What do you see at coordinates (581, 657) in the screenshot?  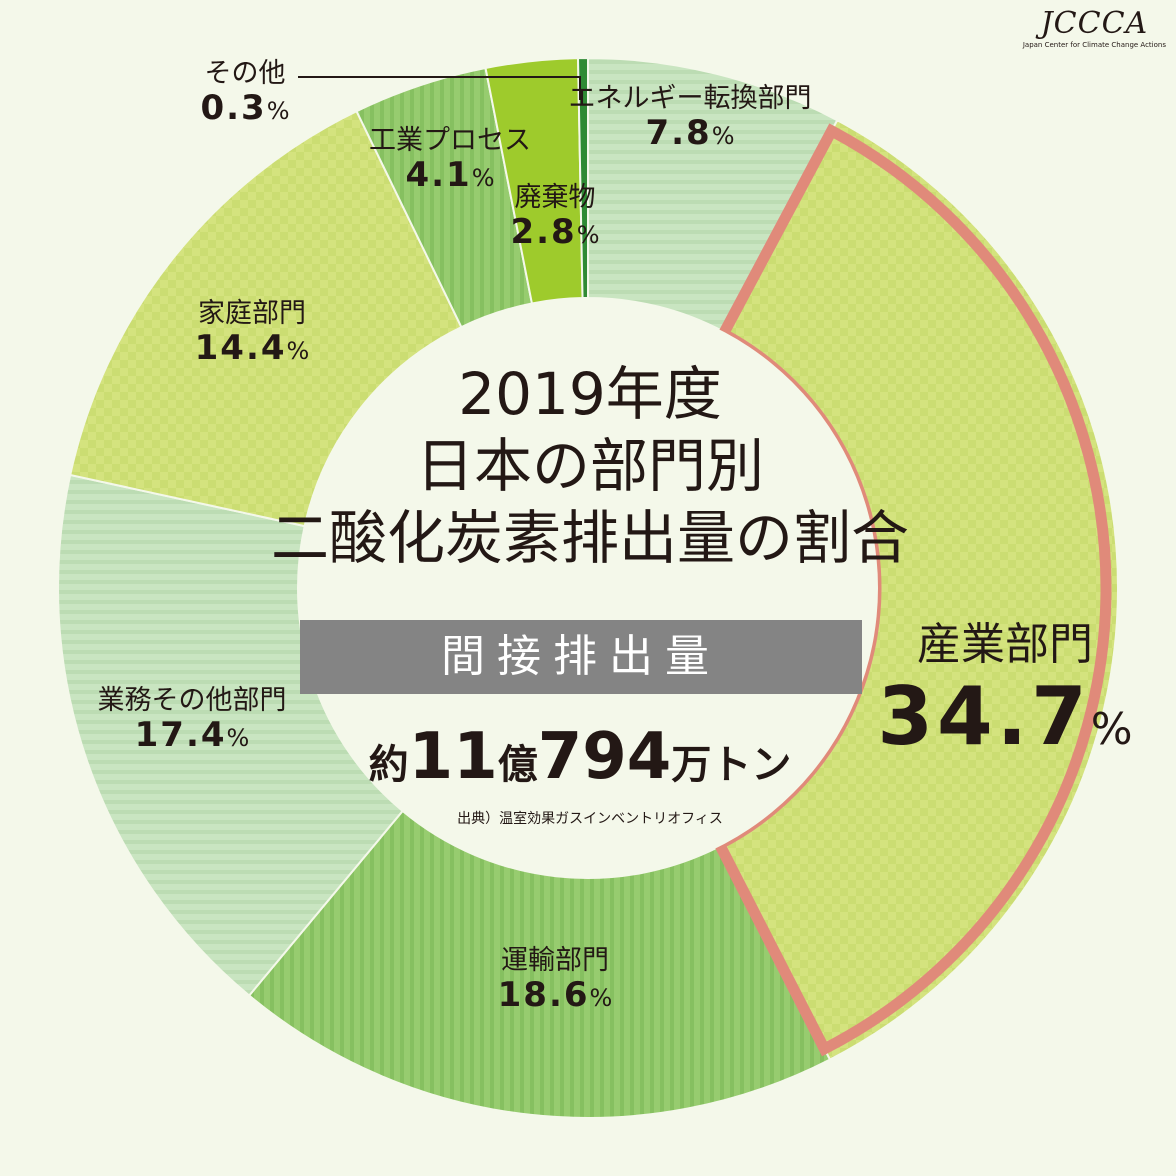 I see `chart-subtitle-band: 間接排出量` at bounding box center [581, 657].